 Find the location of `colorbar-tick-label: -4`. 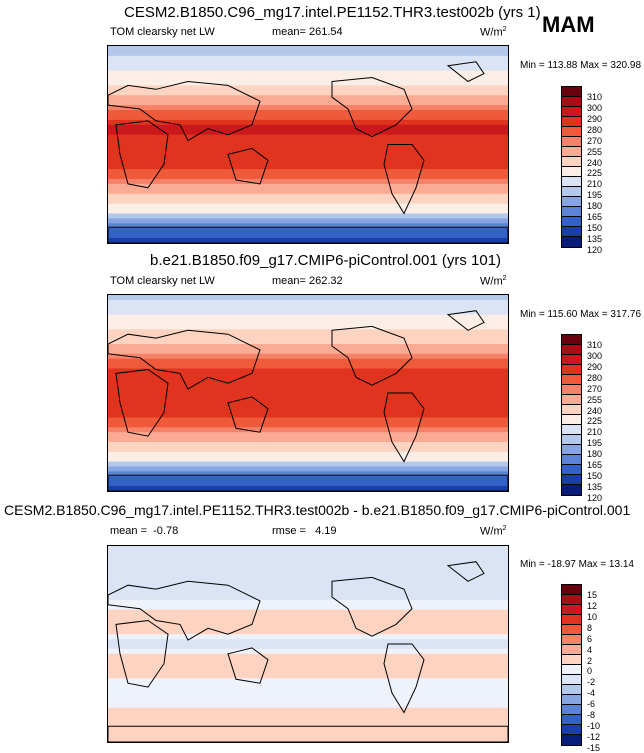

colorbar-tick-label: -4 is located at coordinates (591, 693).